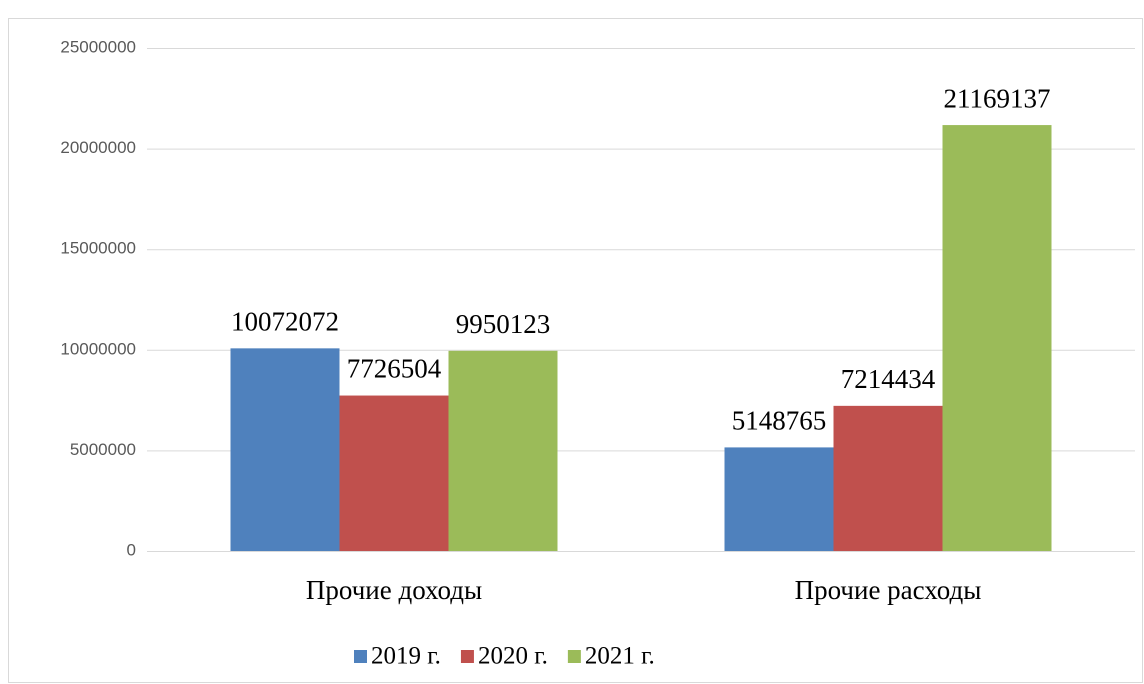 This screenshot has width=1144, height=684. Describe the element at coordinates (997, 98) in the screenshot. I see `data-label: 21169137` at that location.